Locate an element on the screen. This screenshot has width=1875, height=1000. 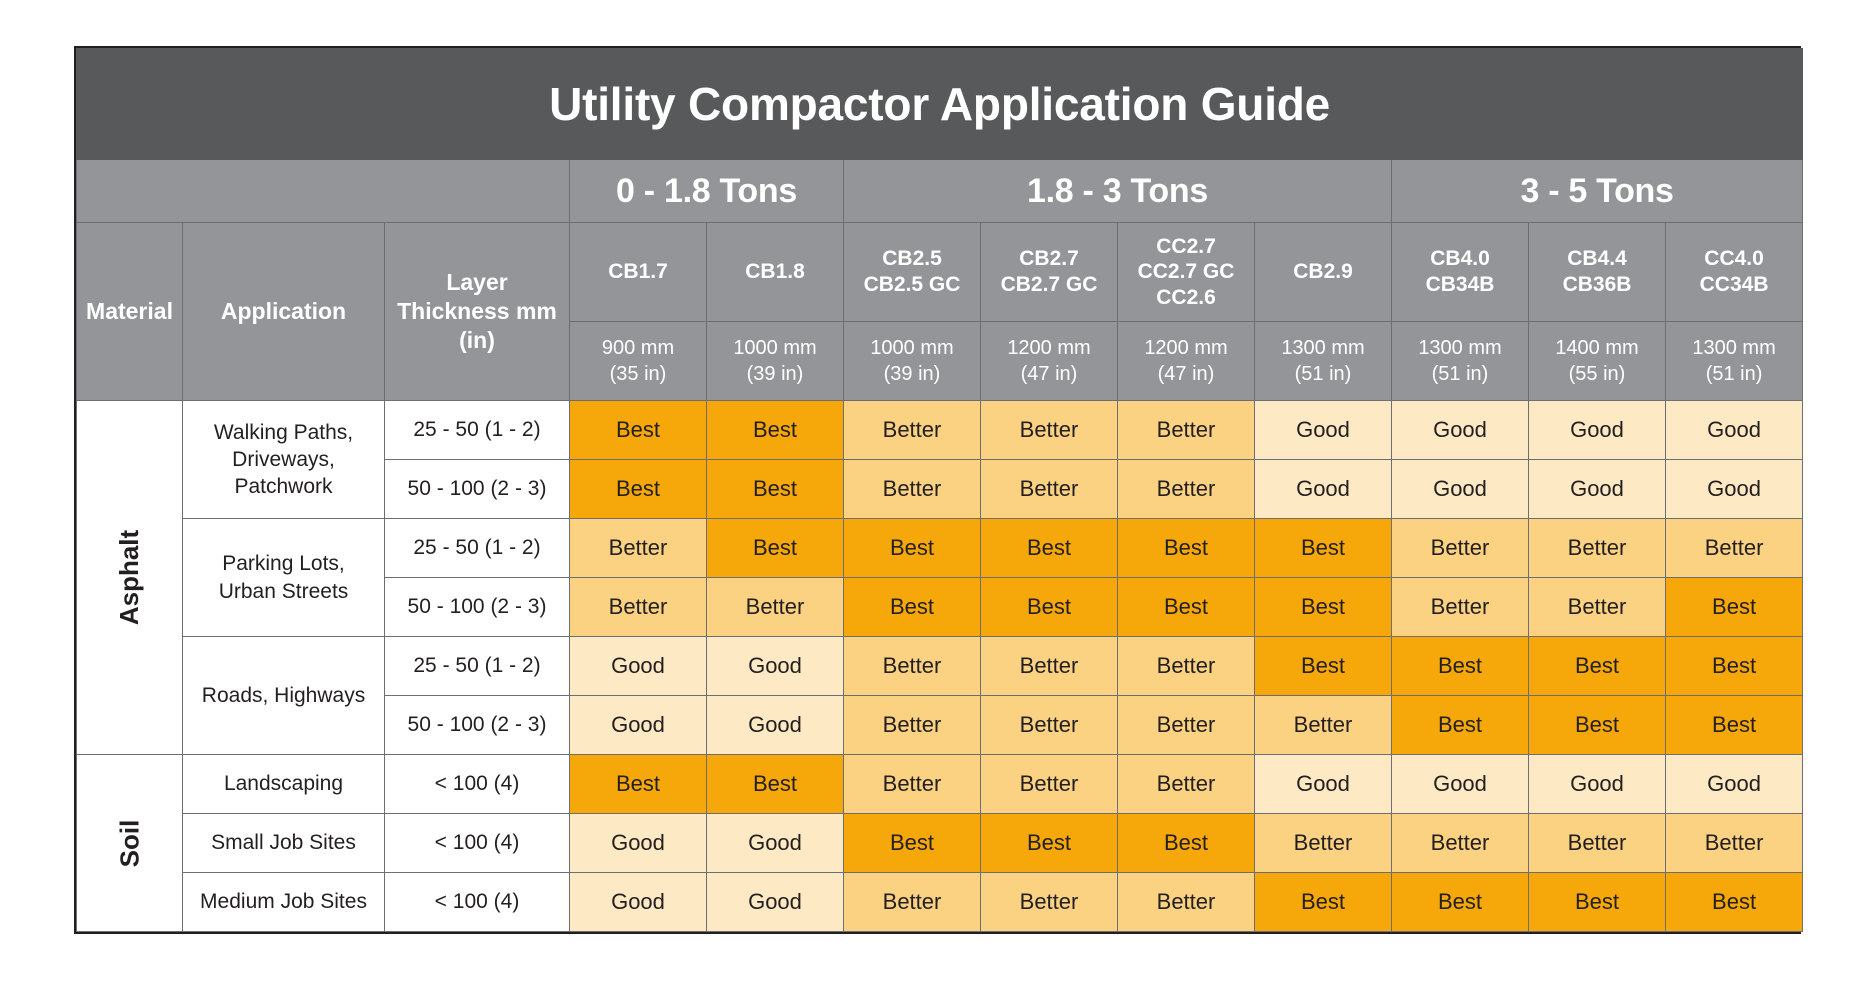
drum-width-4: 1200 mm (47 in) is located at coordinates (1049, 361).